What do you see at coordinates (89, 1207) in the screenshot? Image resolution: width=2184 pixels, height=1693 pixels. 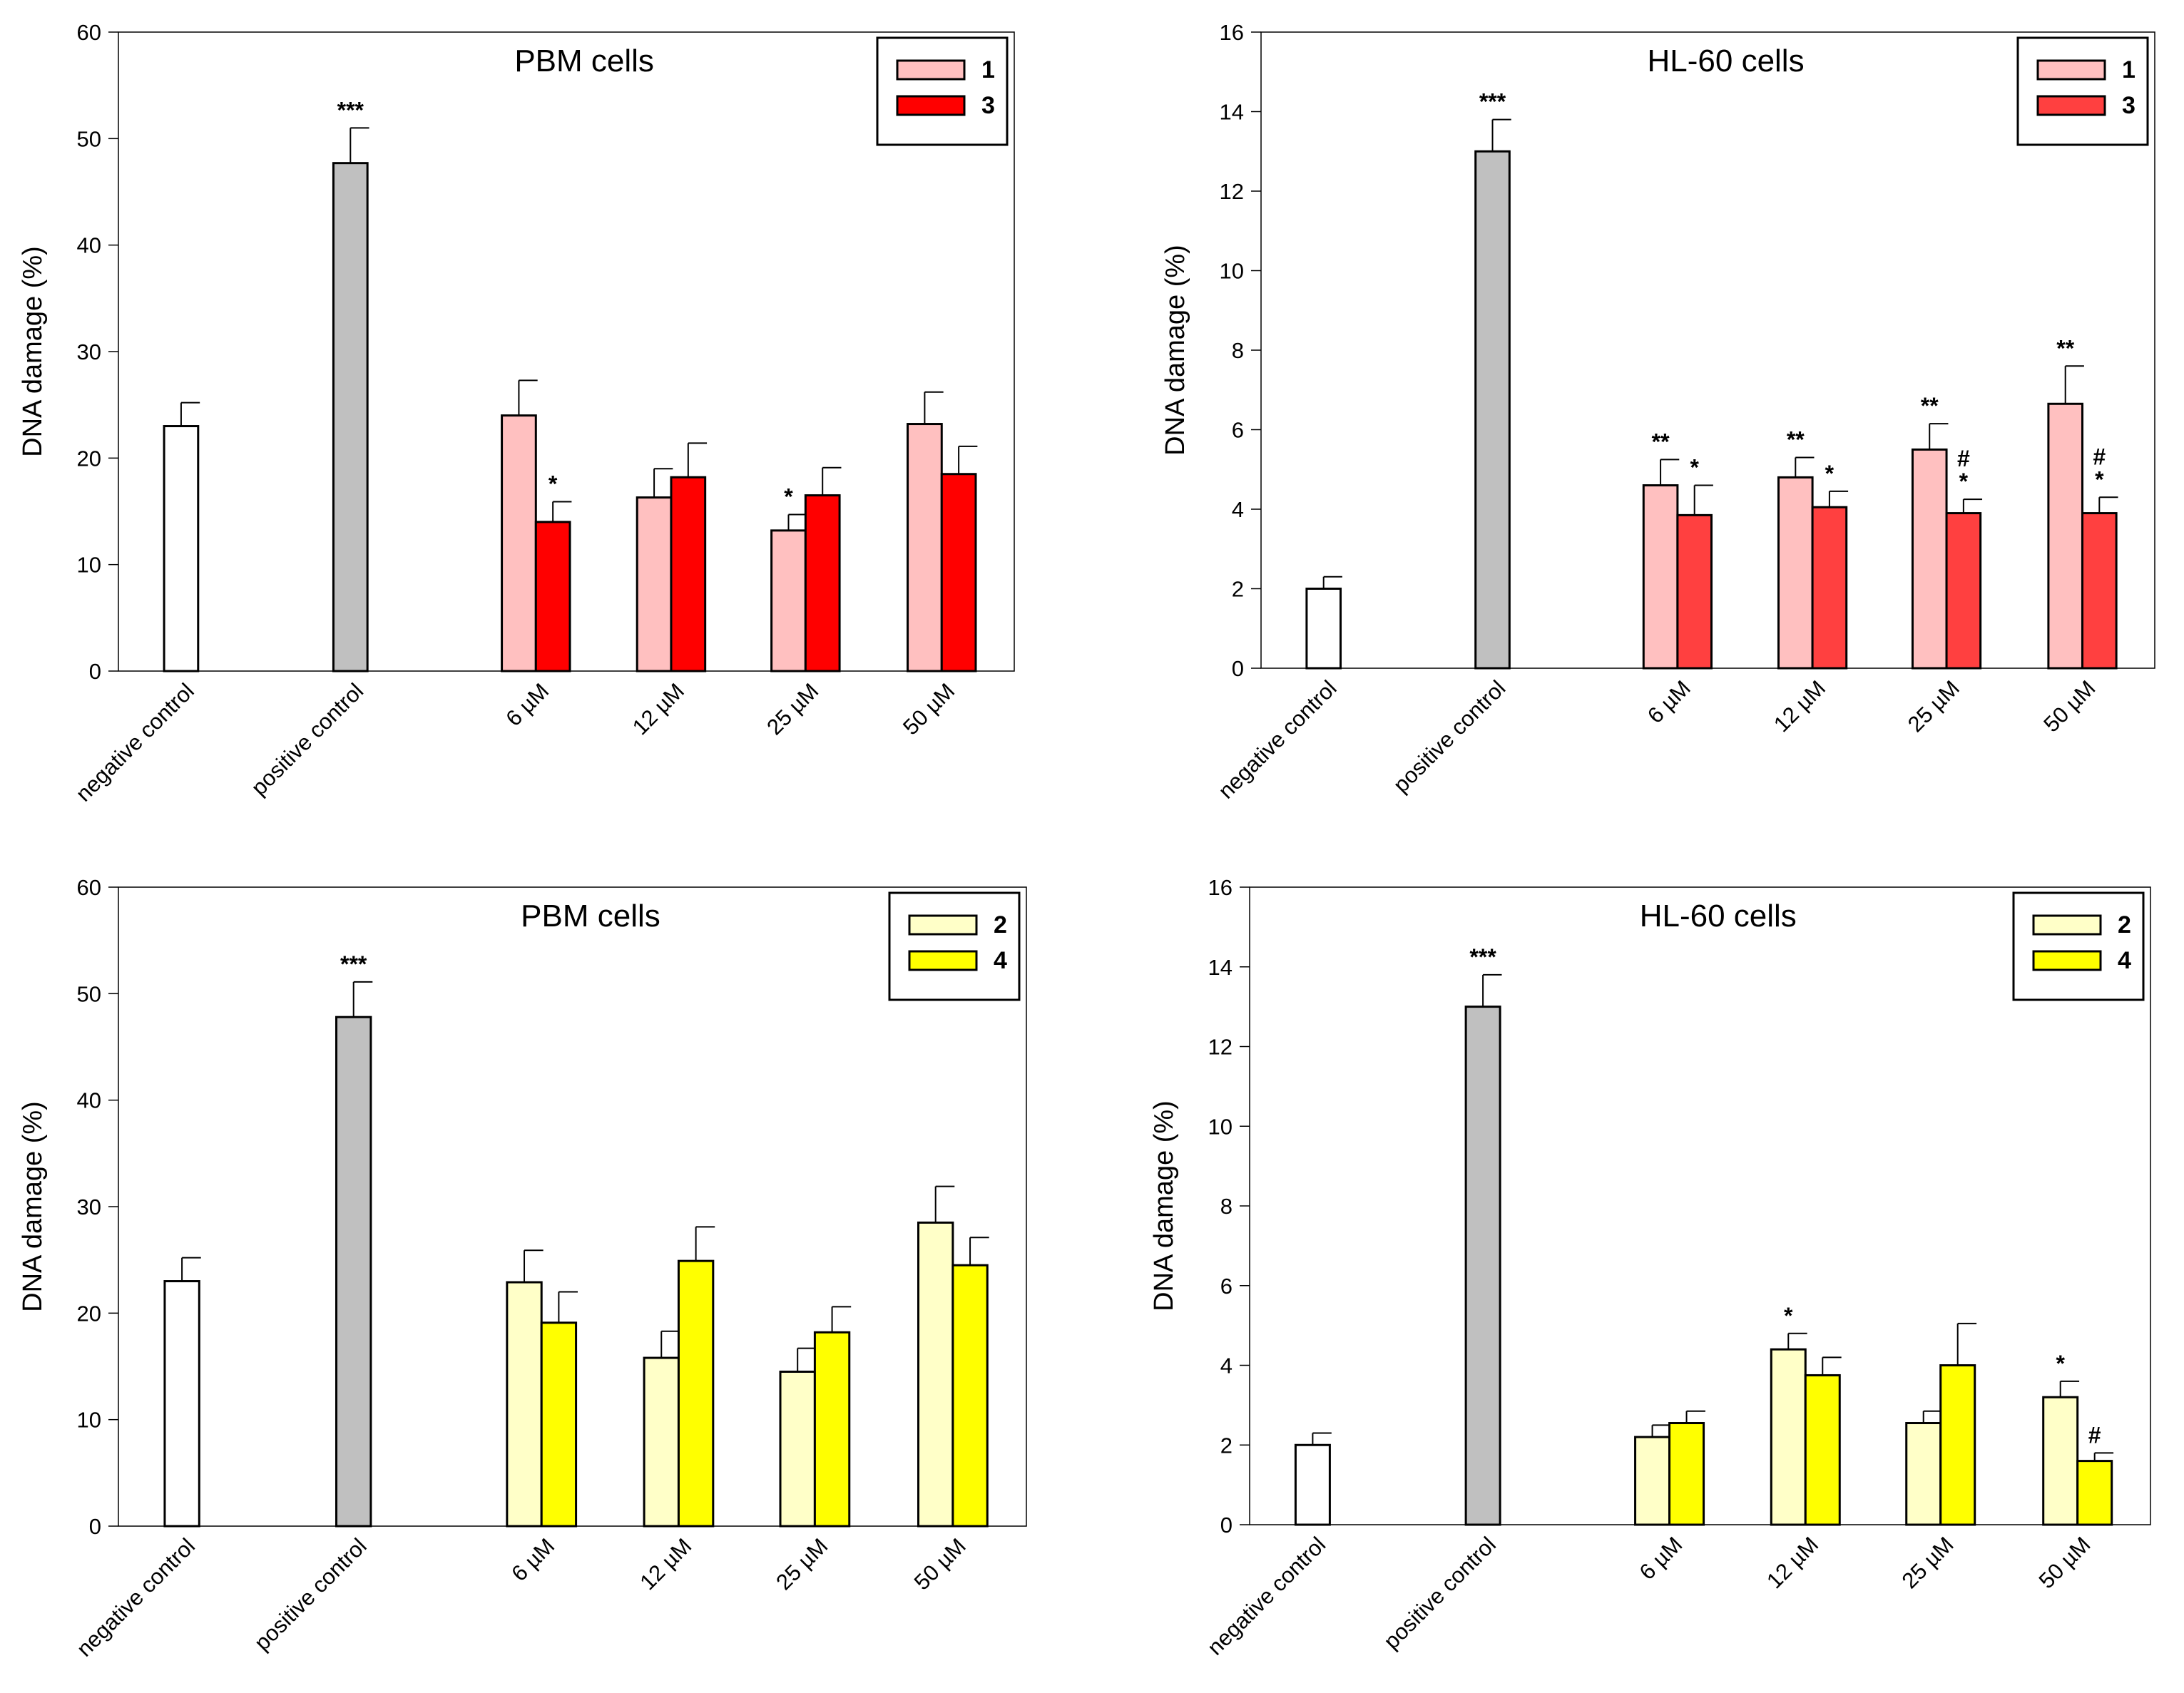 I see `y-tick-label: 30` at bounding box center [89, 1207].